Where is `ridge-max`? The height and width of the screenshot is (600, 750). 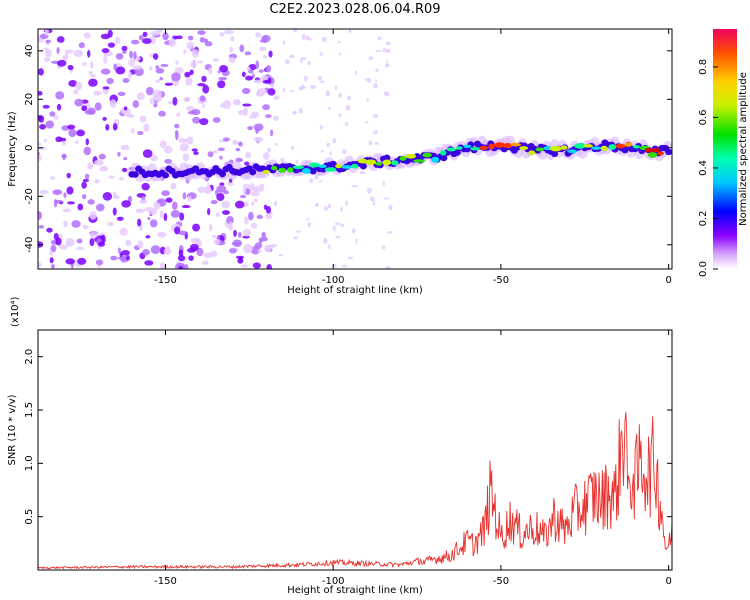
ridge-max is located at coordinates (652, 150).